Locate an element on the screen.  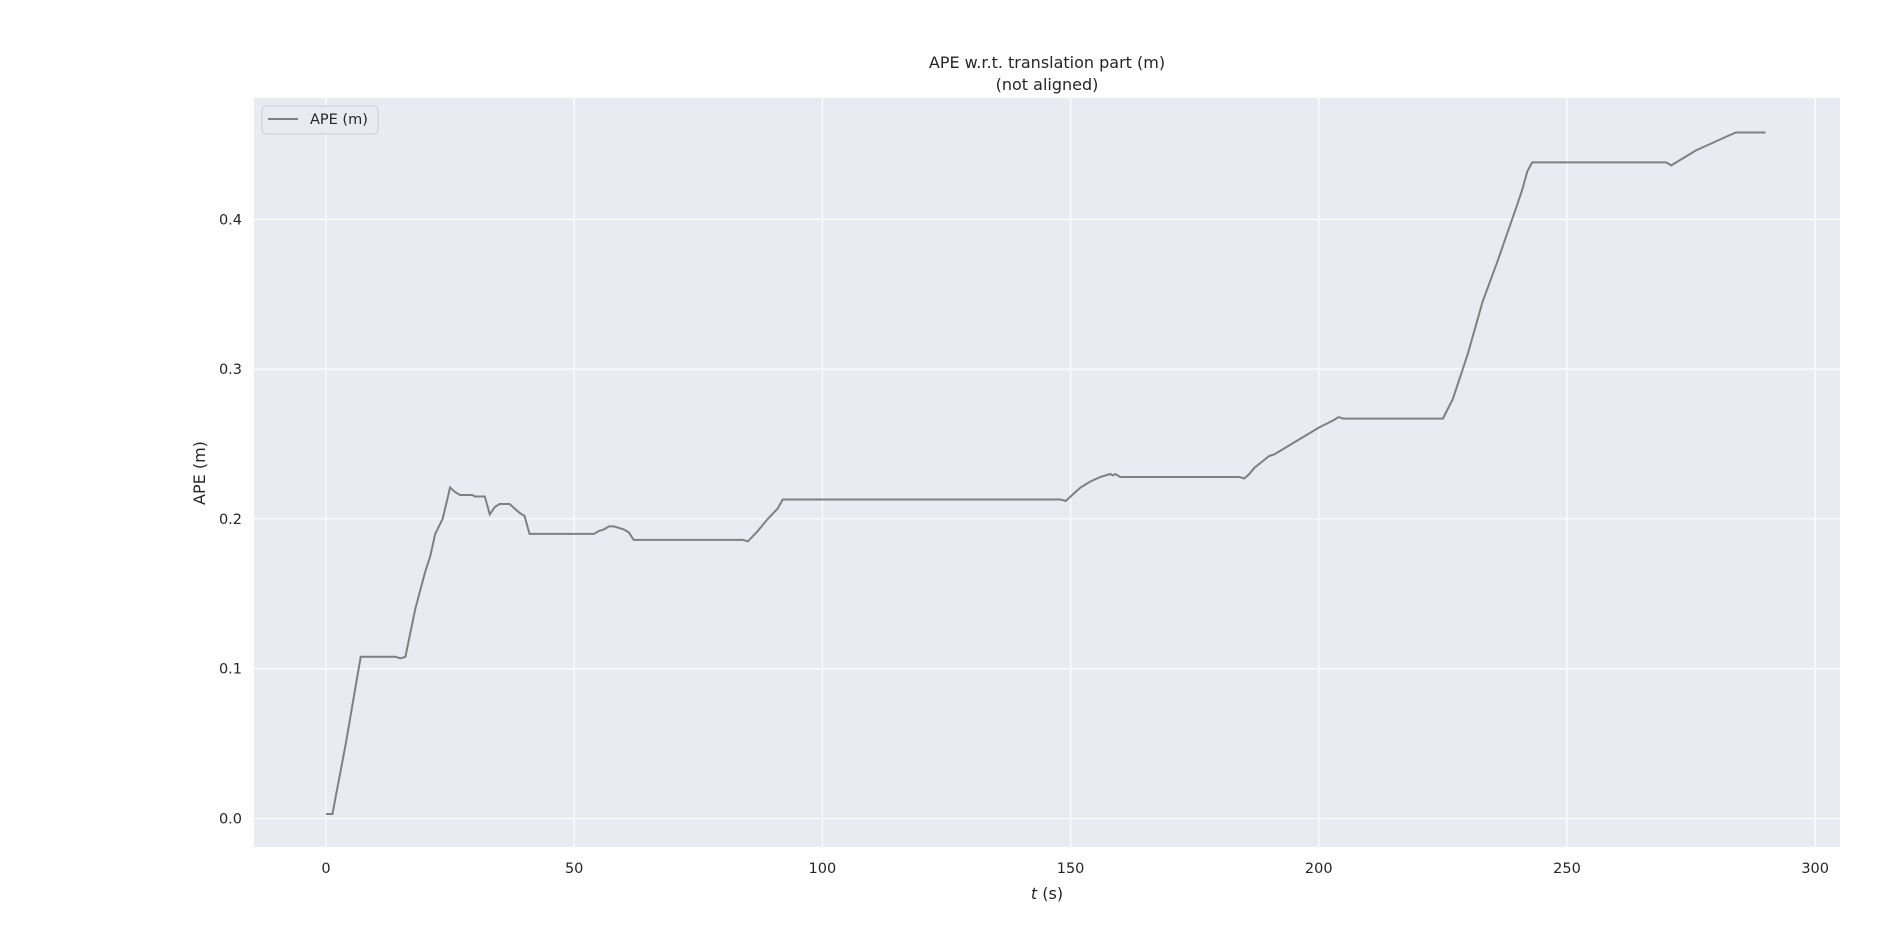
legend: APE (m) is located at coordinates (320, 120).